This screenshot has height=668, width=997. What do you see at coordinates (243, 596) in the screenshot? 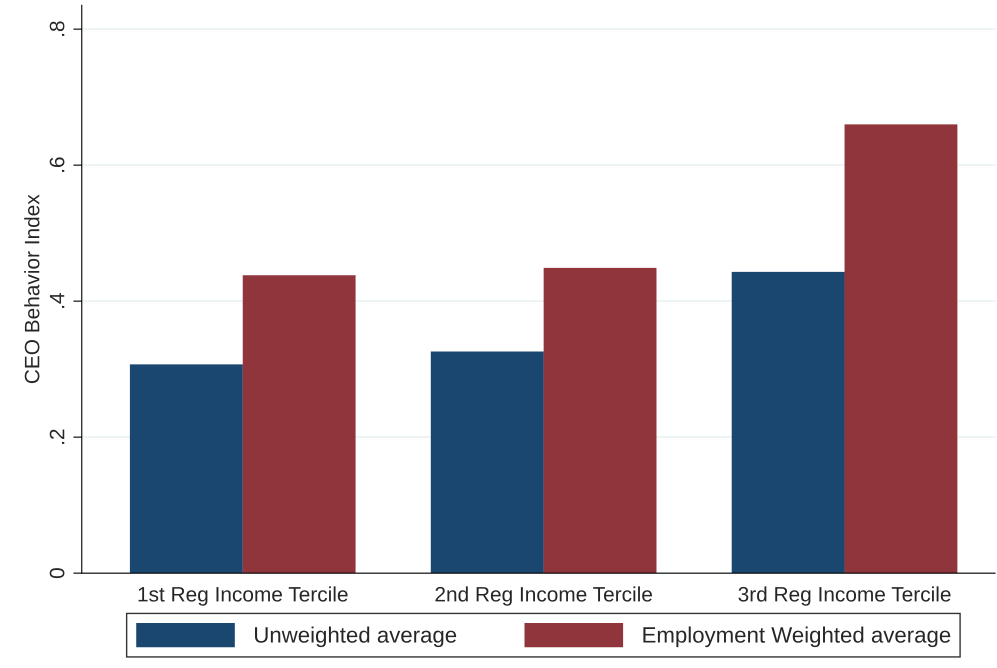
I see `x-tick-label: 1st Reg Income Tercile` at bounding box center [243, 596].